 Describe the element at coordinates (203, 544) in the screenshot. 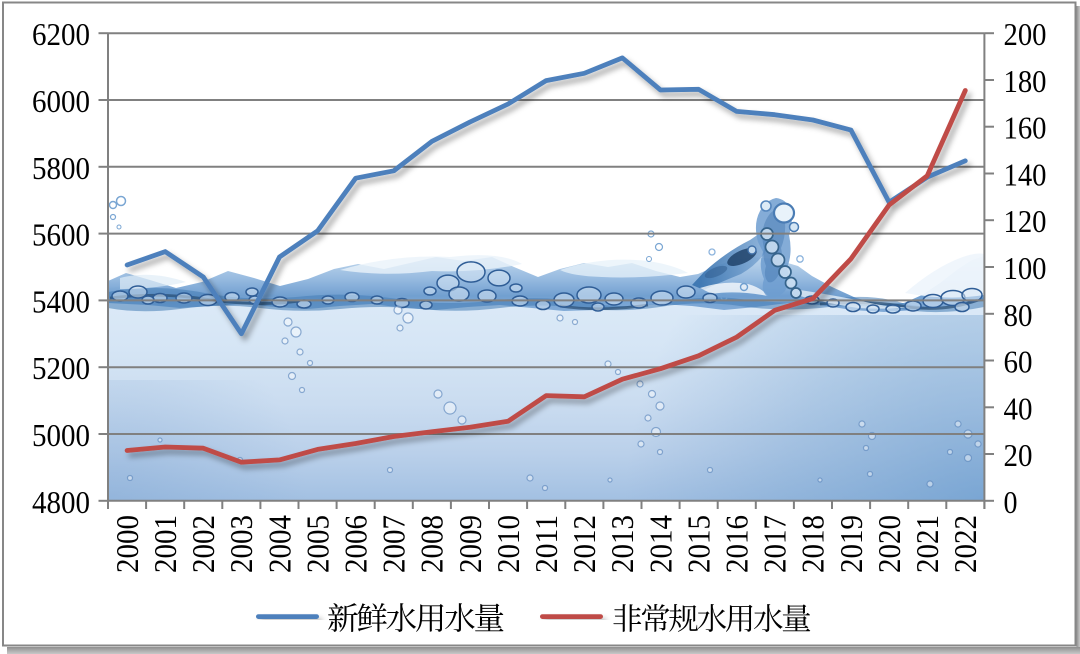

I see `svg-text: 2002` at that location.